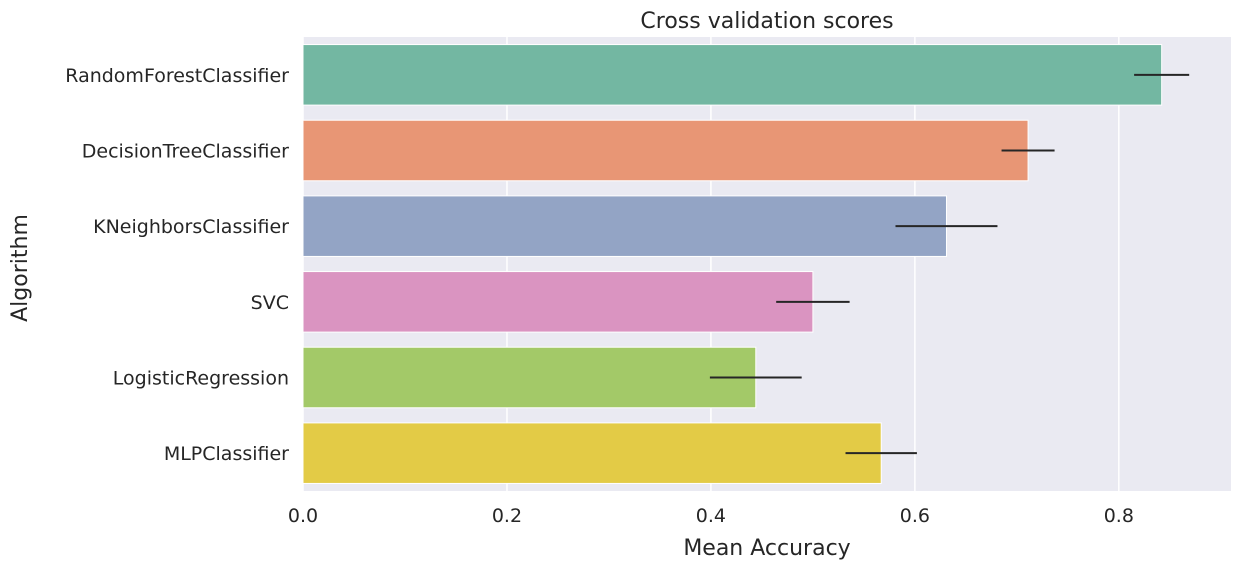 The width and height of the screenshot is (1243, 570). Describe the element at coordinates (201, 379) in the screenshot. I see `y-tick-label: LogisticRegression` at that location.